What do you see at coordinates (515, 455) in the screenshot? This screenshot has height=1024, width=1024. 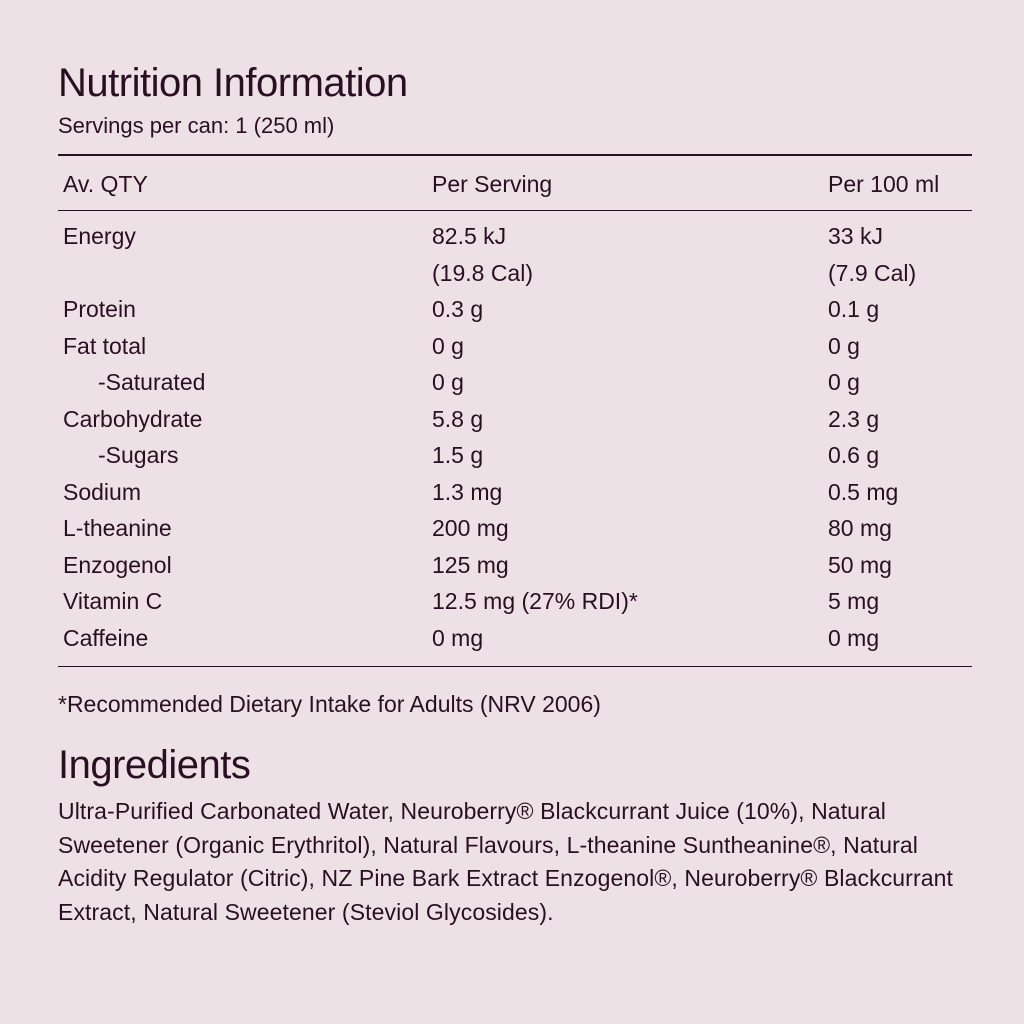 I see `table-row-sugars: -Sugars 1.5 g 0.6 g` at bounding box center [515, 455].